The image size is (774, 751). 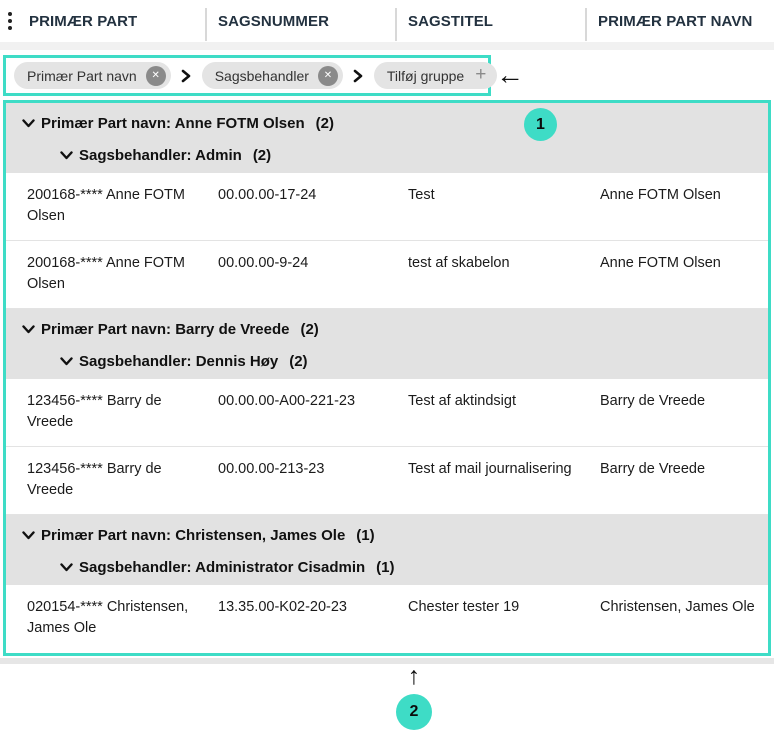 I want to click on cell-sagstitel: Test, so click(x=421, y=195).